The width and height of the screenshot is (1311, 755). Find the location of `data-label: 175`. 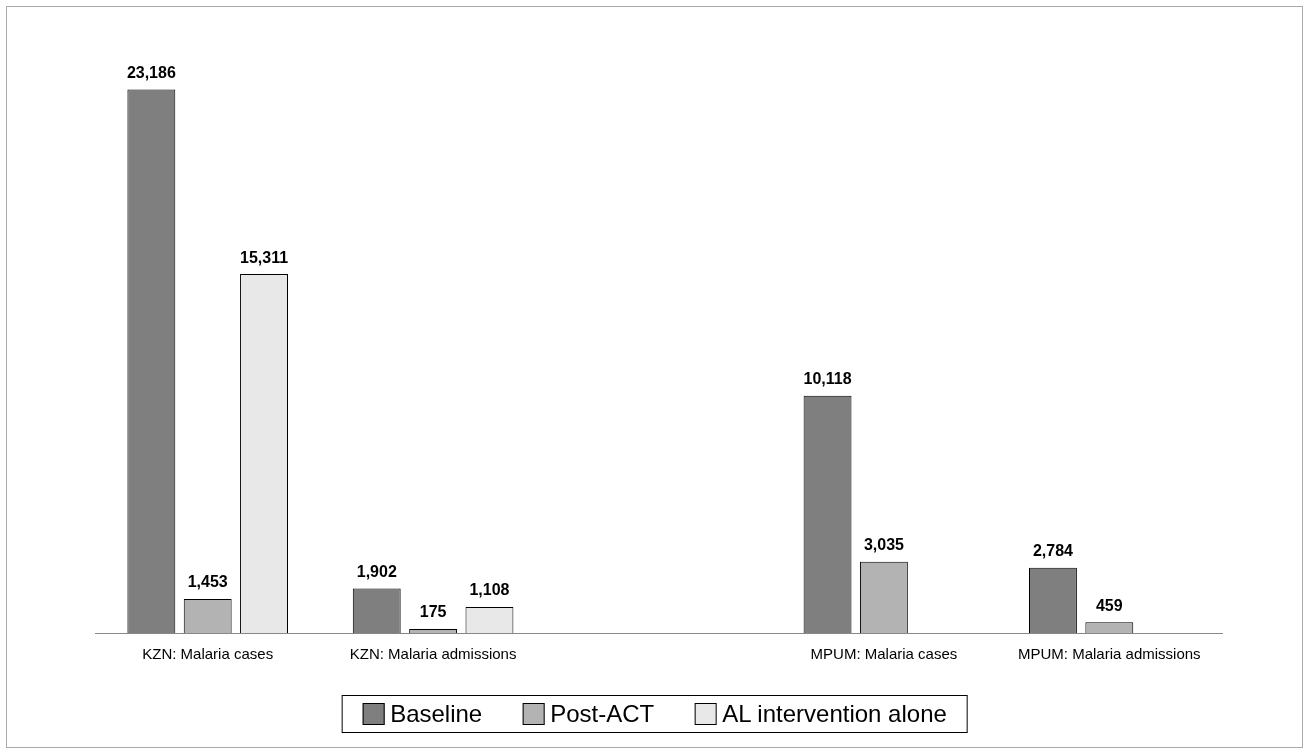

data-label: 175 is located at coordinates (433, 612).